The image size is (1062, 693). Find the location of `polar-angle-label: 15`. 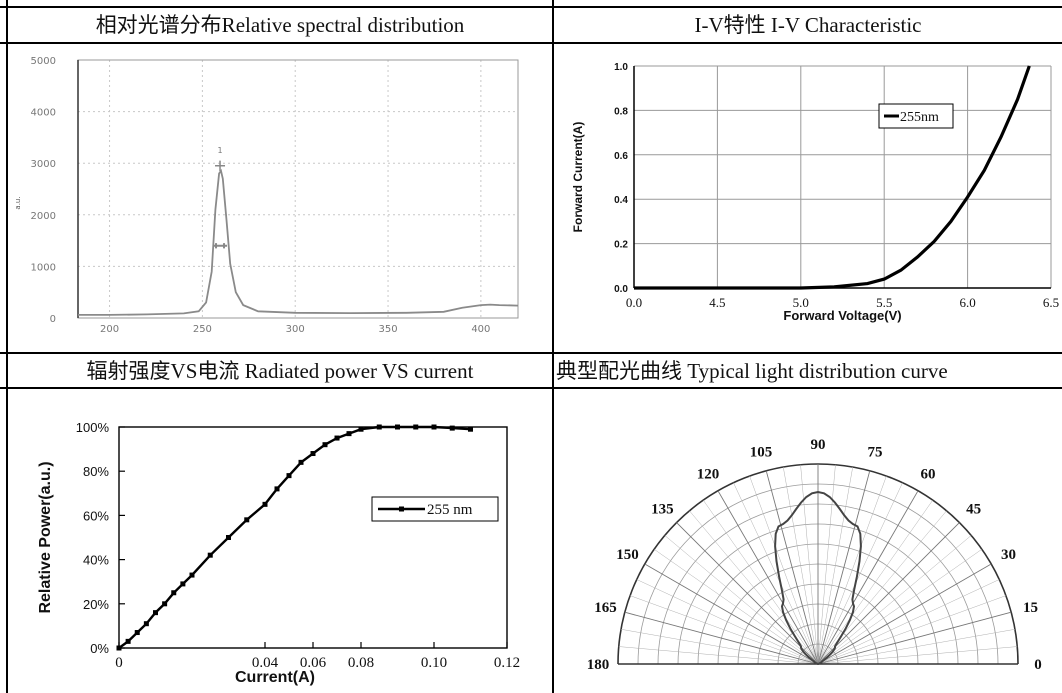

polar-angle-label: 15 is located at coordinates (1030, 608).